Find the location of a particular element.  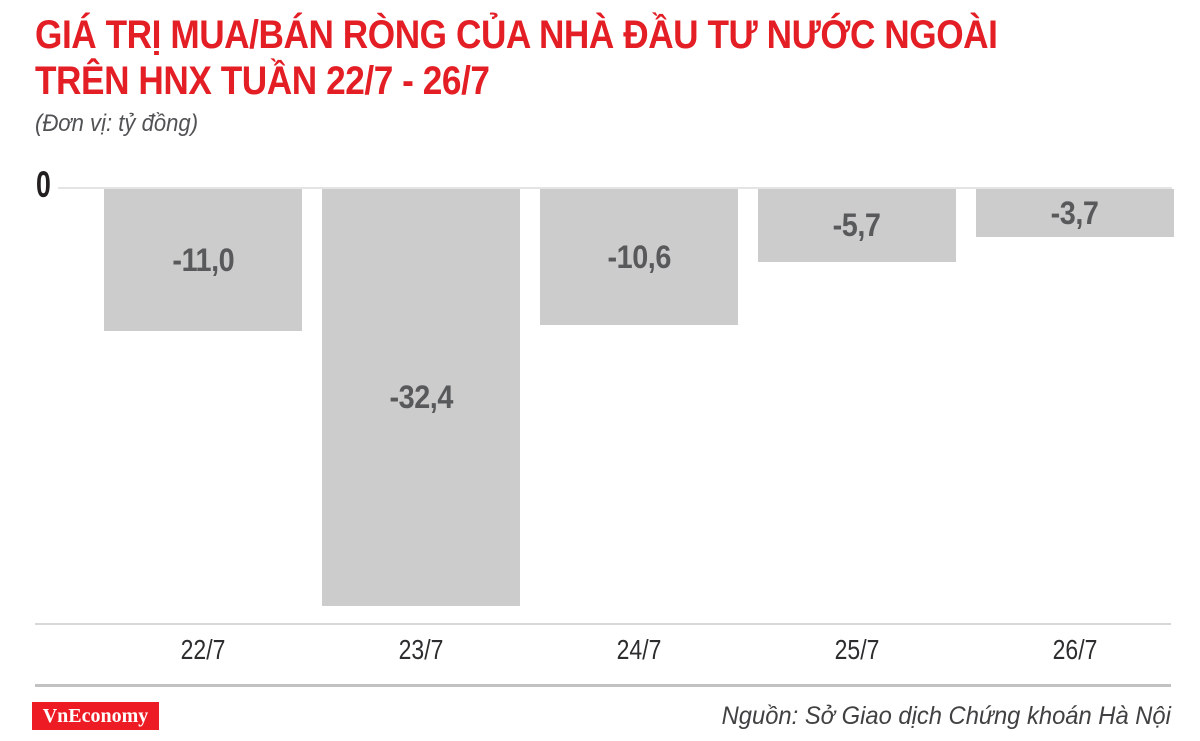

bar-25/7: -5,7 is located at coordinates (857, 225).